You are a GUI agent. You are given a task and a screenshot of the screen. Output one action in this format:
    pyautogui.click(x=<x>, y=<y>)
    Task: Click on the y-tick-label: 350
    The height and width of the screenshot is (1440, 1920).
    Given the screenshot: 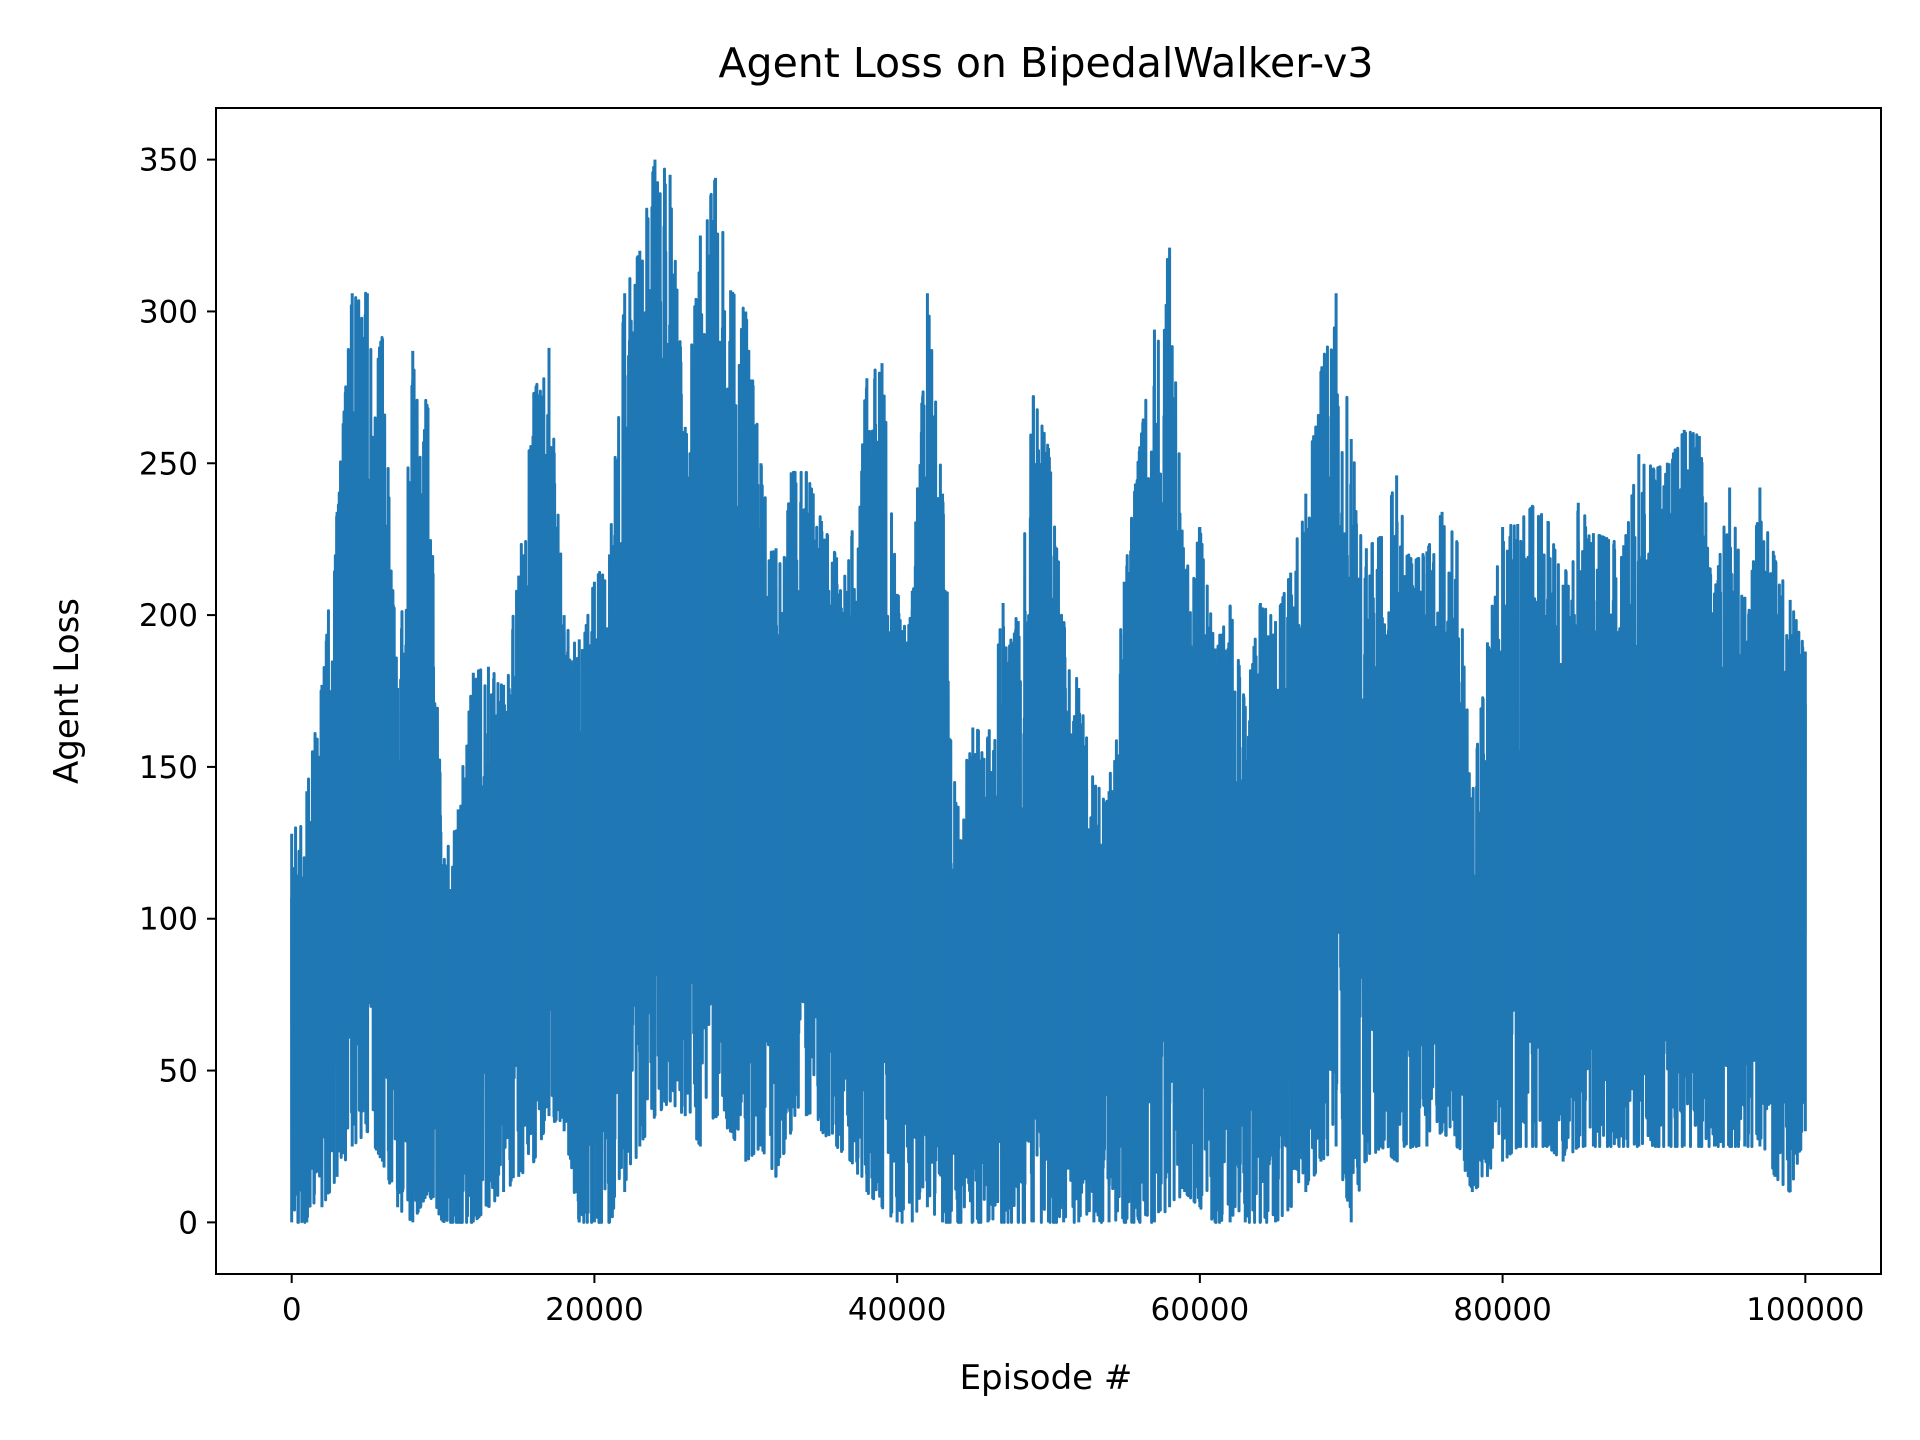 What is the action you would take?
    pyautogui.click(x=168, y=161)
    